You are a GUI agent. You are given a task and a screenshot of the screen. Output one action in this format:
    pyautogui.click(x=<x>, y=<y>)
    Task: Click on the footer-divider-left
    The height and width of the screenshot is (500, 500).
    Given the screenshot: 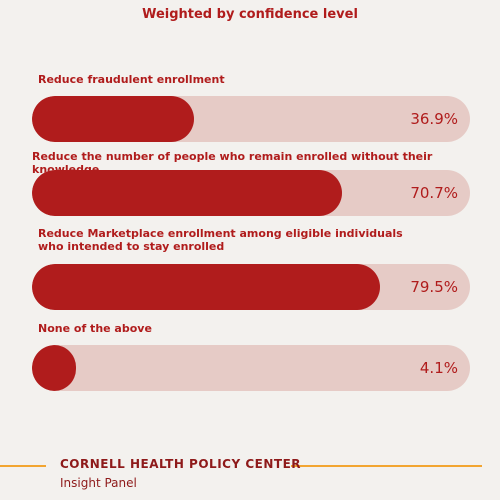 What is the action you would take?
    pyautogui.click(x=23, y=466)
    